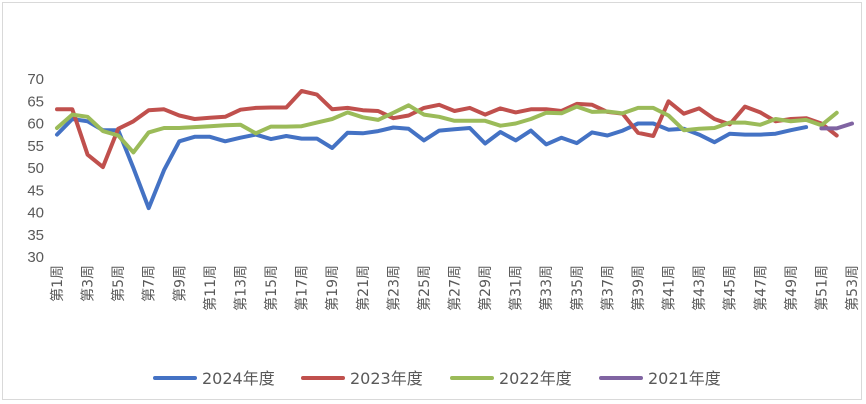  I want to click on x-tick-label: 第23周, so click(393, 288).